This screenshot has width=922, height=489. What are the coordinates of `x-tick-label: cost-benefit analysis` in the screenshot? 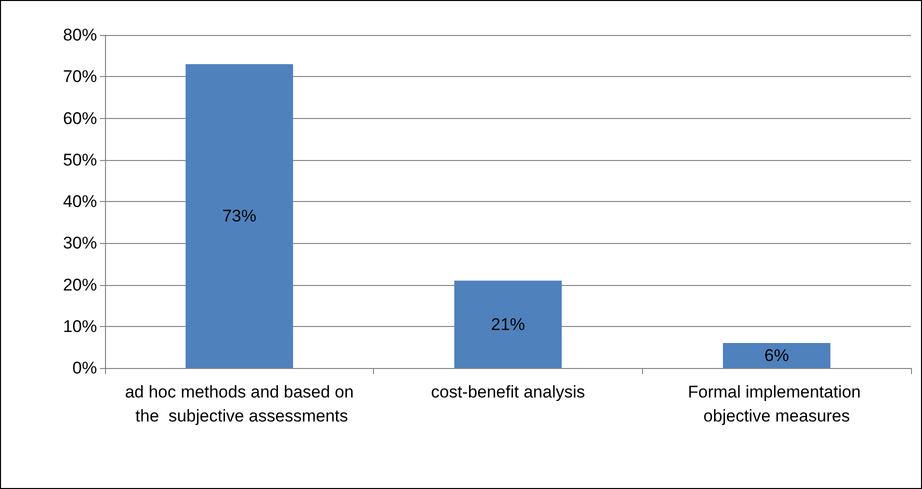 It's located at (508, 392).